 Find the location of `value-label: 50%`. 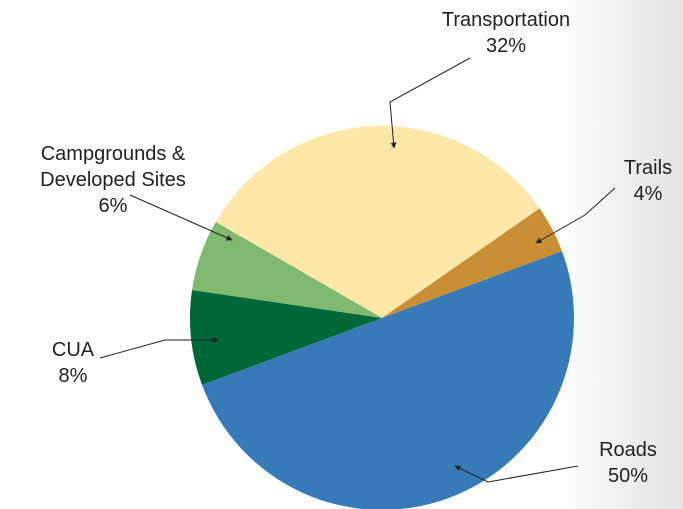

value-label: 50% is located at coordinates (628, 476).